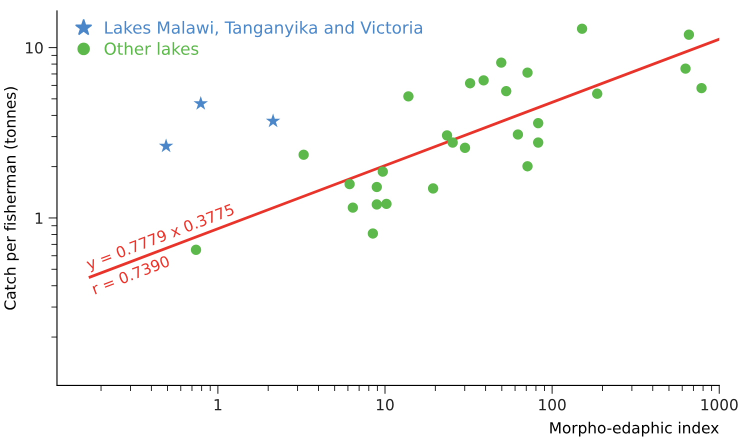 The height and width of the screenshot is (438, 740). What do you see at coordinates (720, 404) in the screenshot?
I see `x-tick-label: 1000` at bounding box center [720, 404].